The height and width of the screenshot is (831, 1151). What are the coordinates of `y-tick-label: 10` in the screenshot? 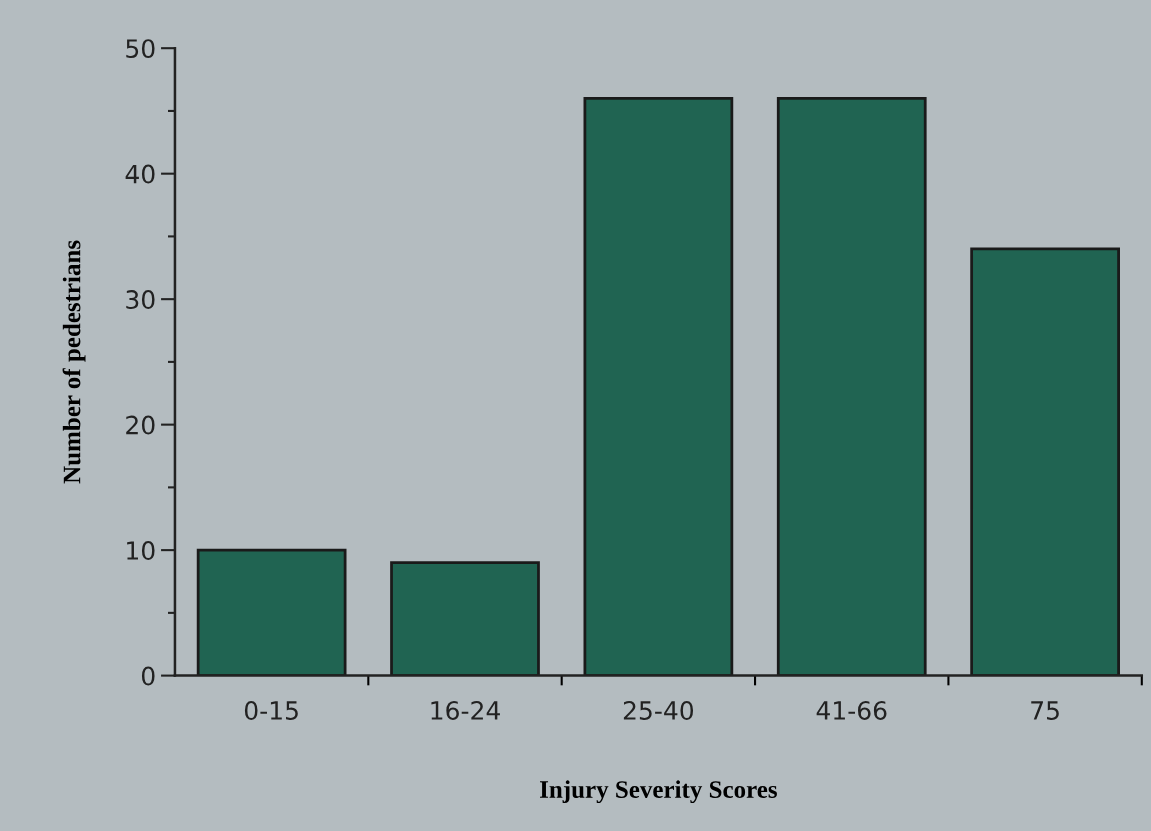 It's located at (141, 550).